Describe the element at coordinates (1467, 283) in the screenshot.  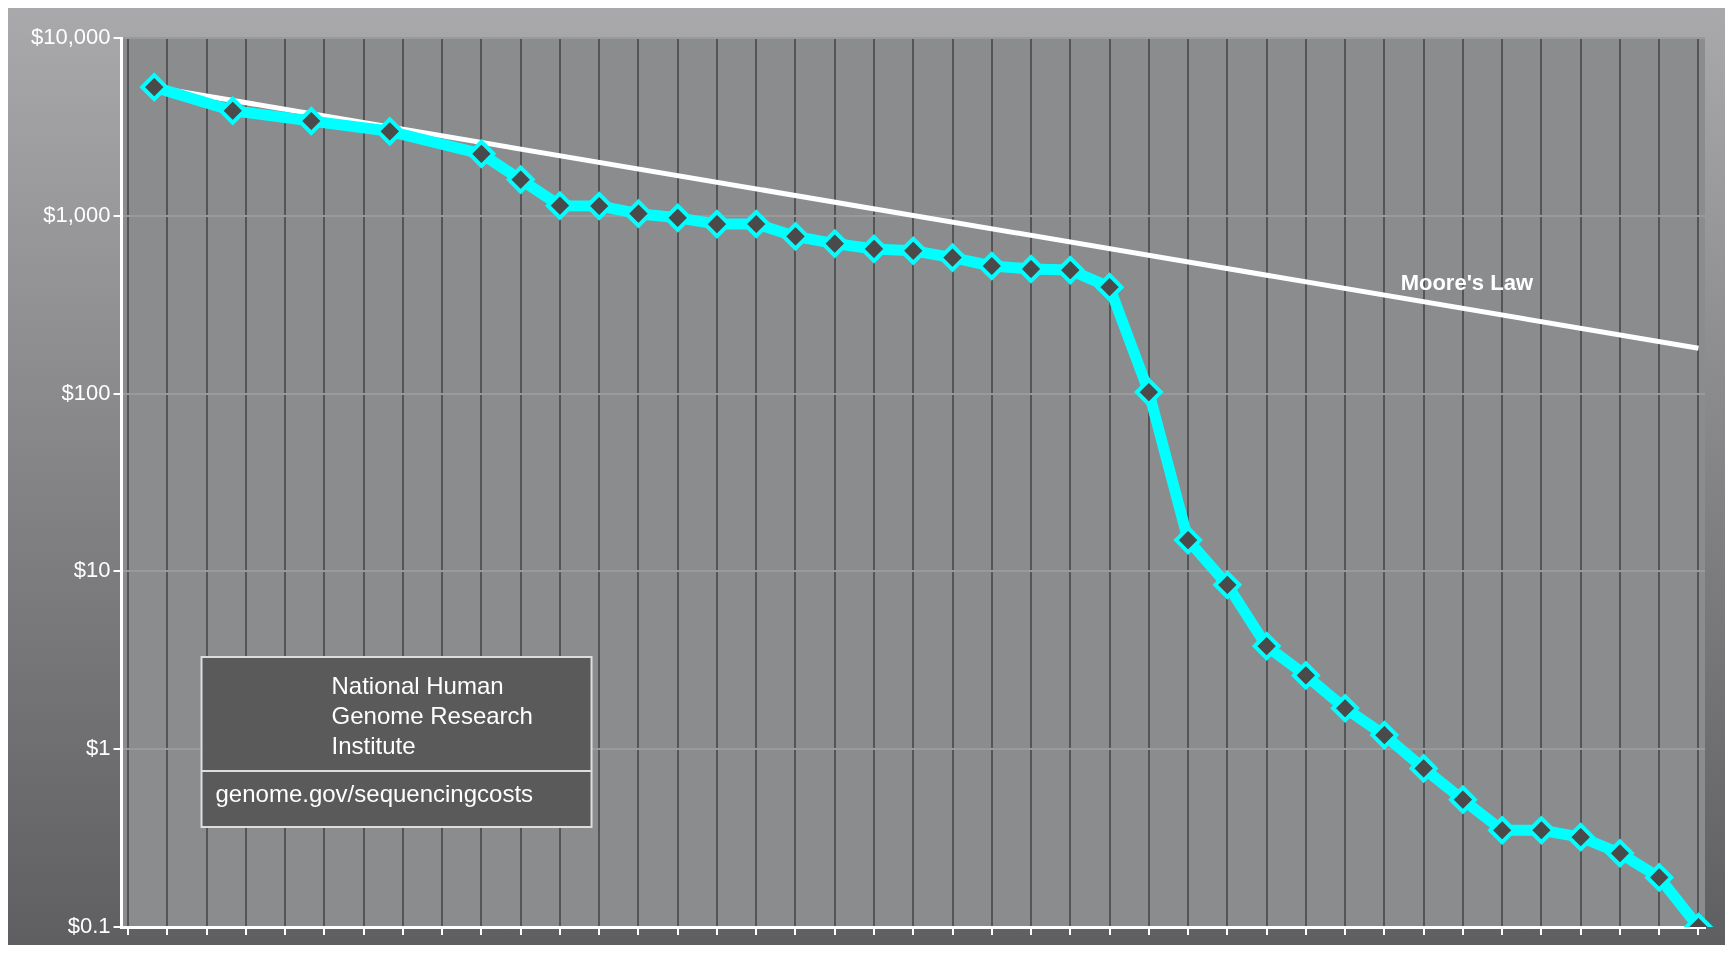
I see `series-label: Moore's Law` at that location.